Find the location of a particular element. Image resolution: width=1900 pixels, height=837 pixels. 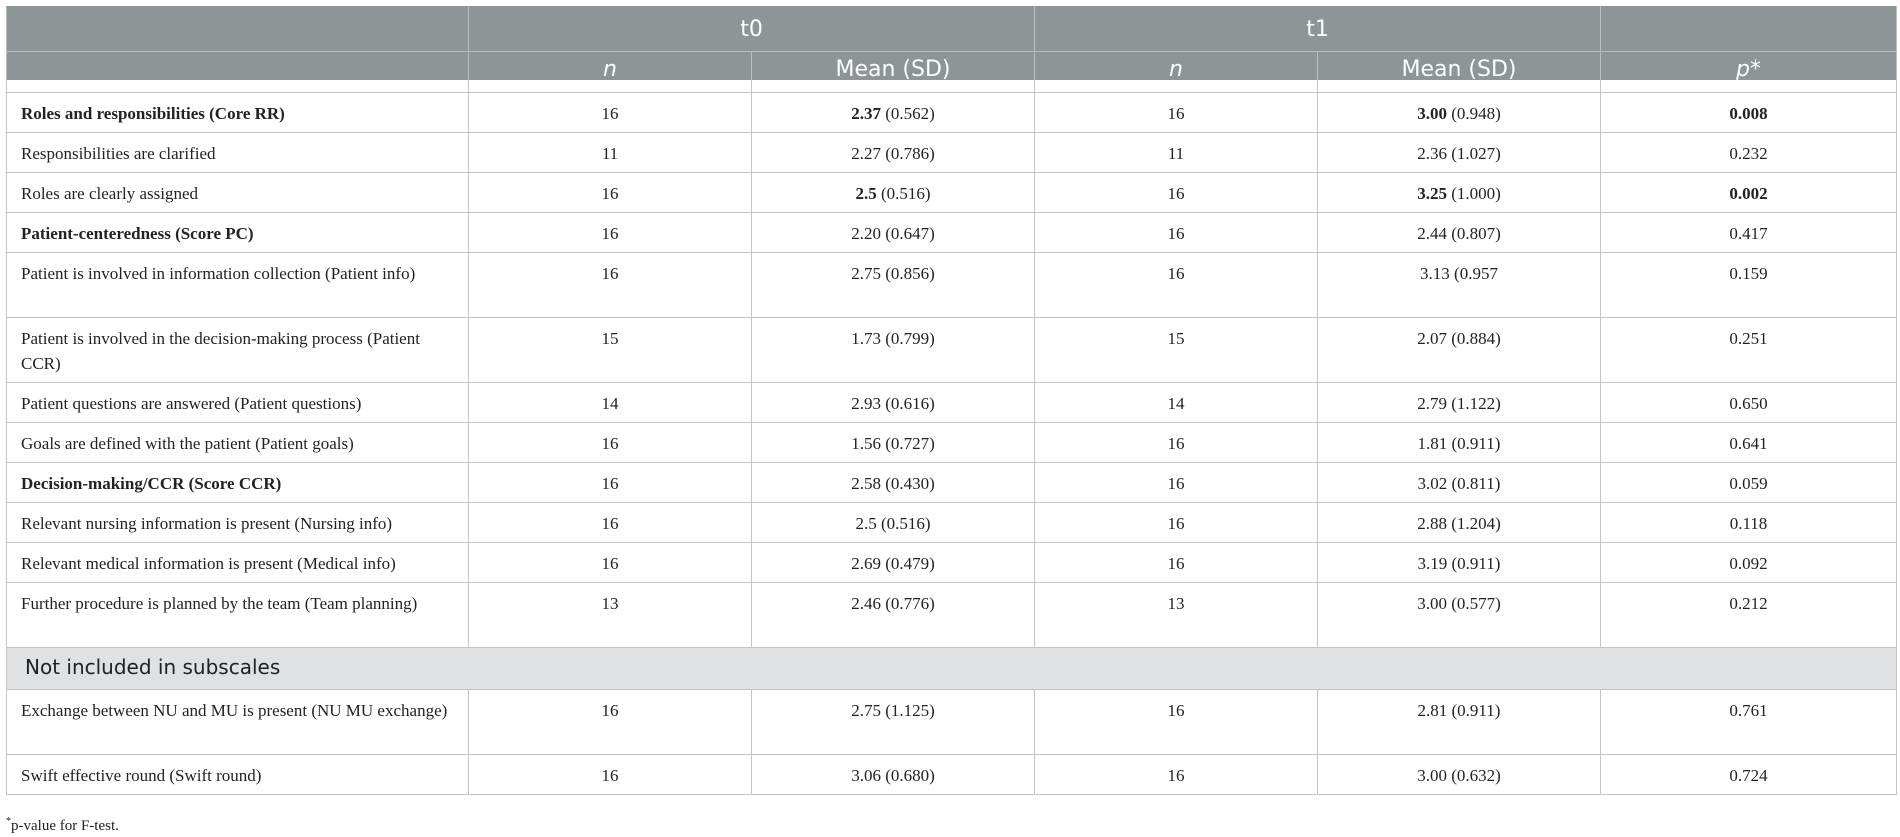

cell-mean-t0-value: 2.5 is located at coordinates (866, 193).